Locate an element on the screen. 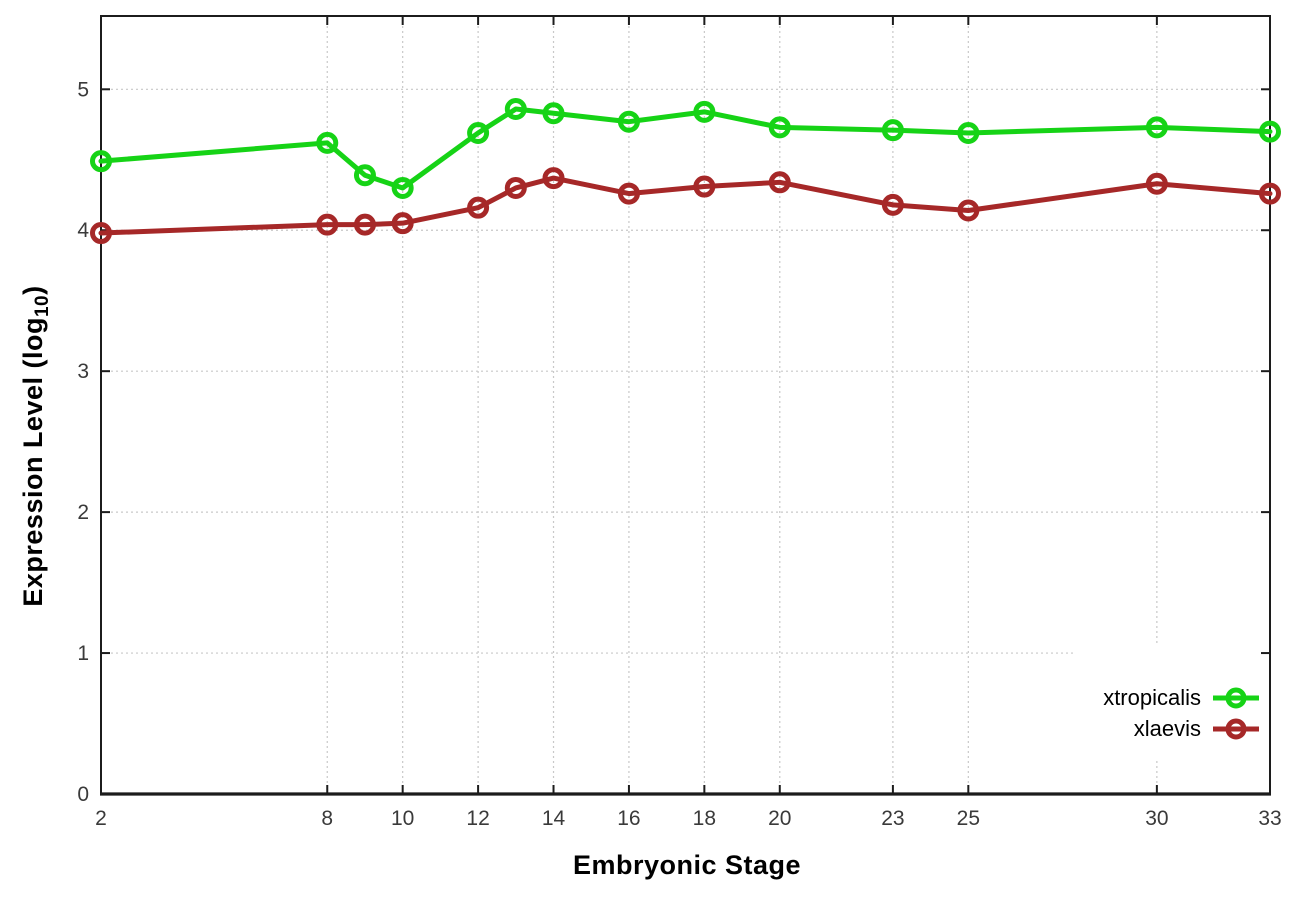  x-tick-label: 18 is located at coordinates (704, 818).